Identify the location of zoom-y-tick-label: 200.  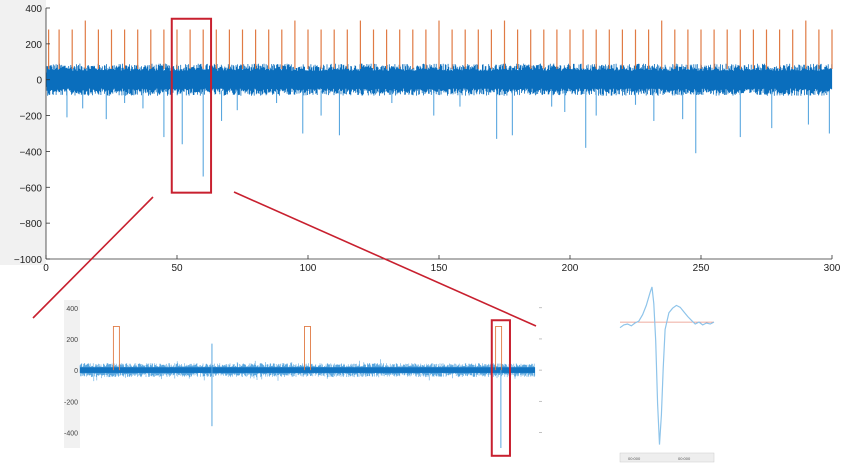
(72, 340).